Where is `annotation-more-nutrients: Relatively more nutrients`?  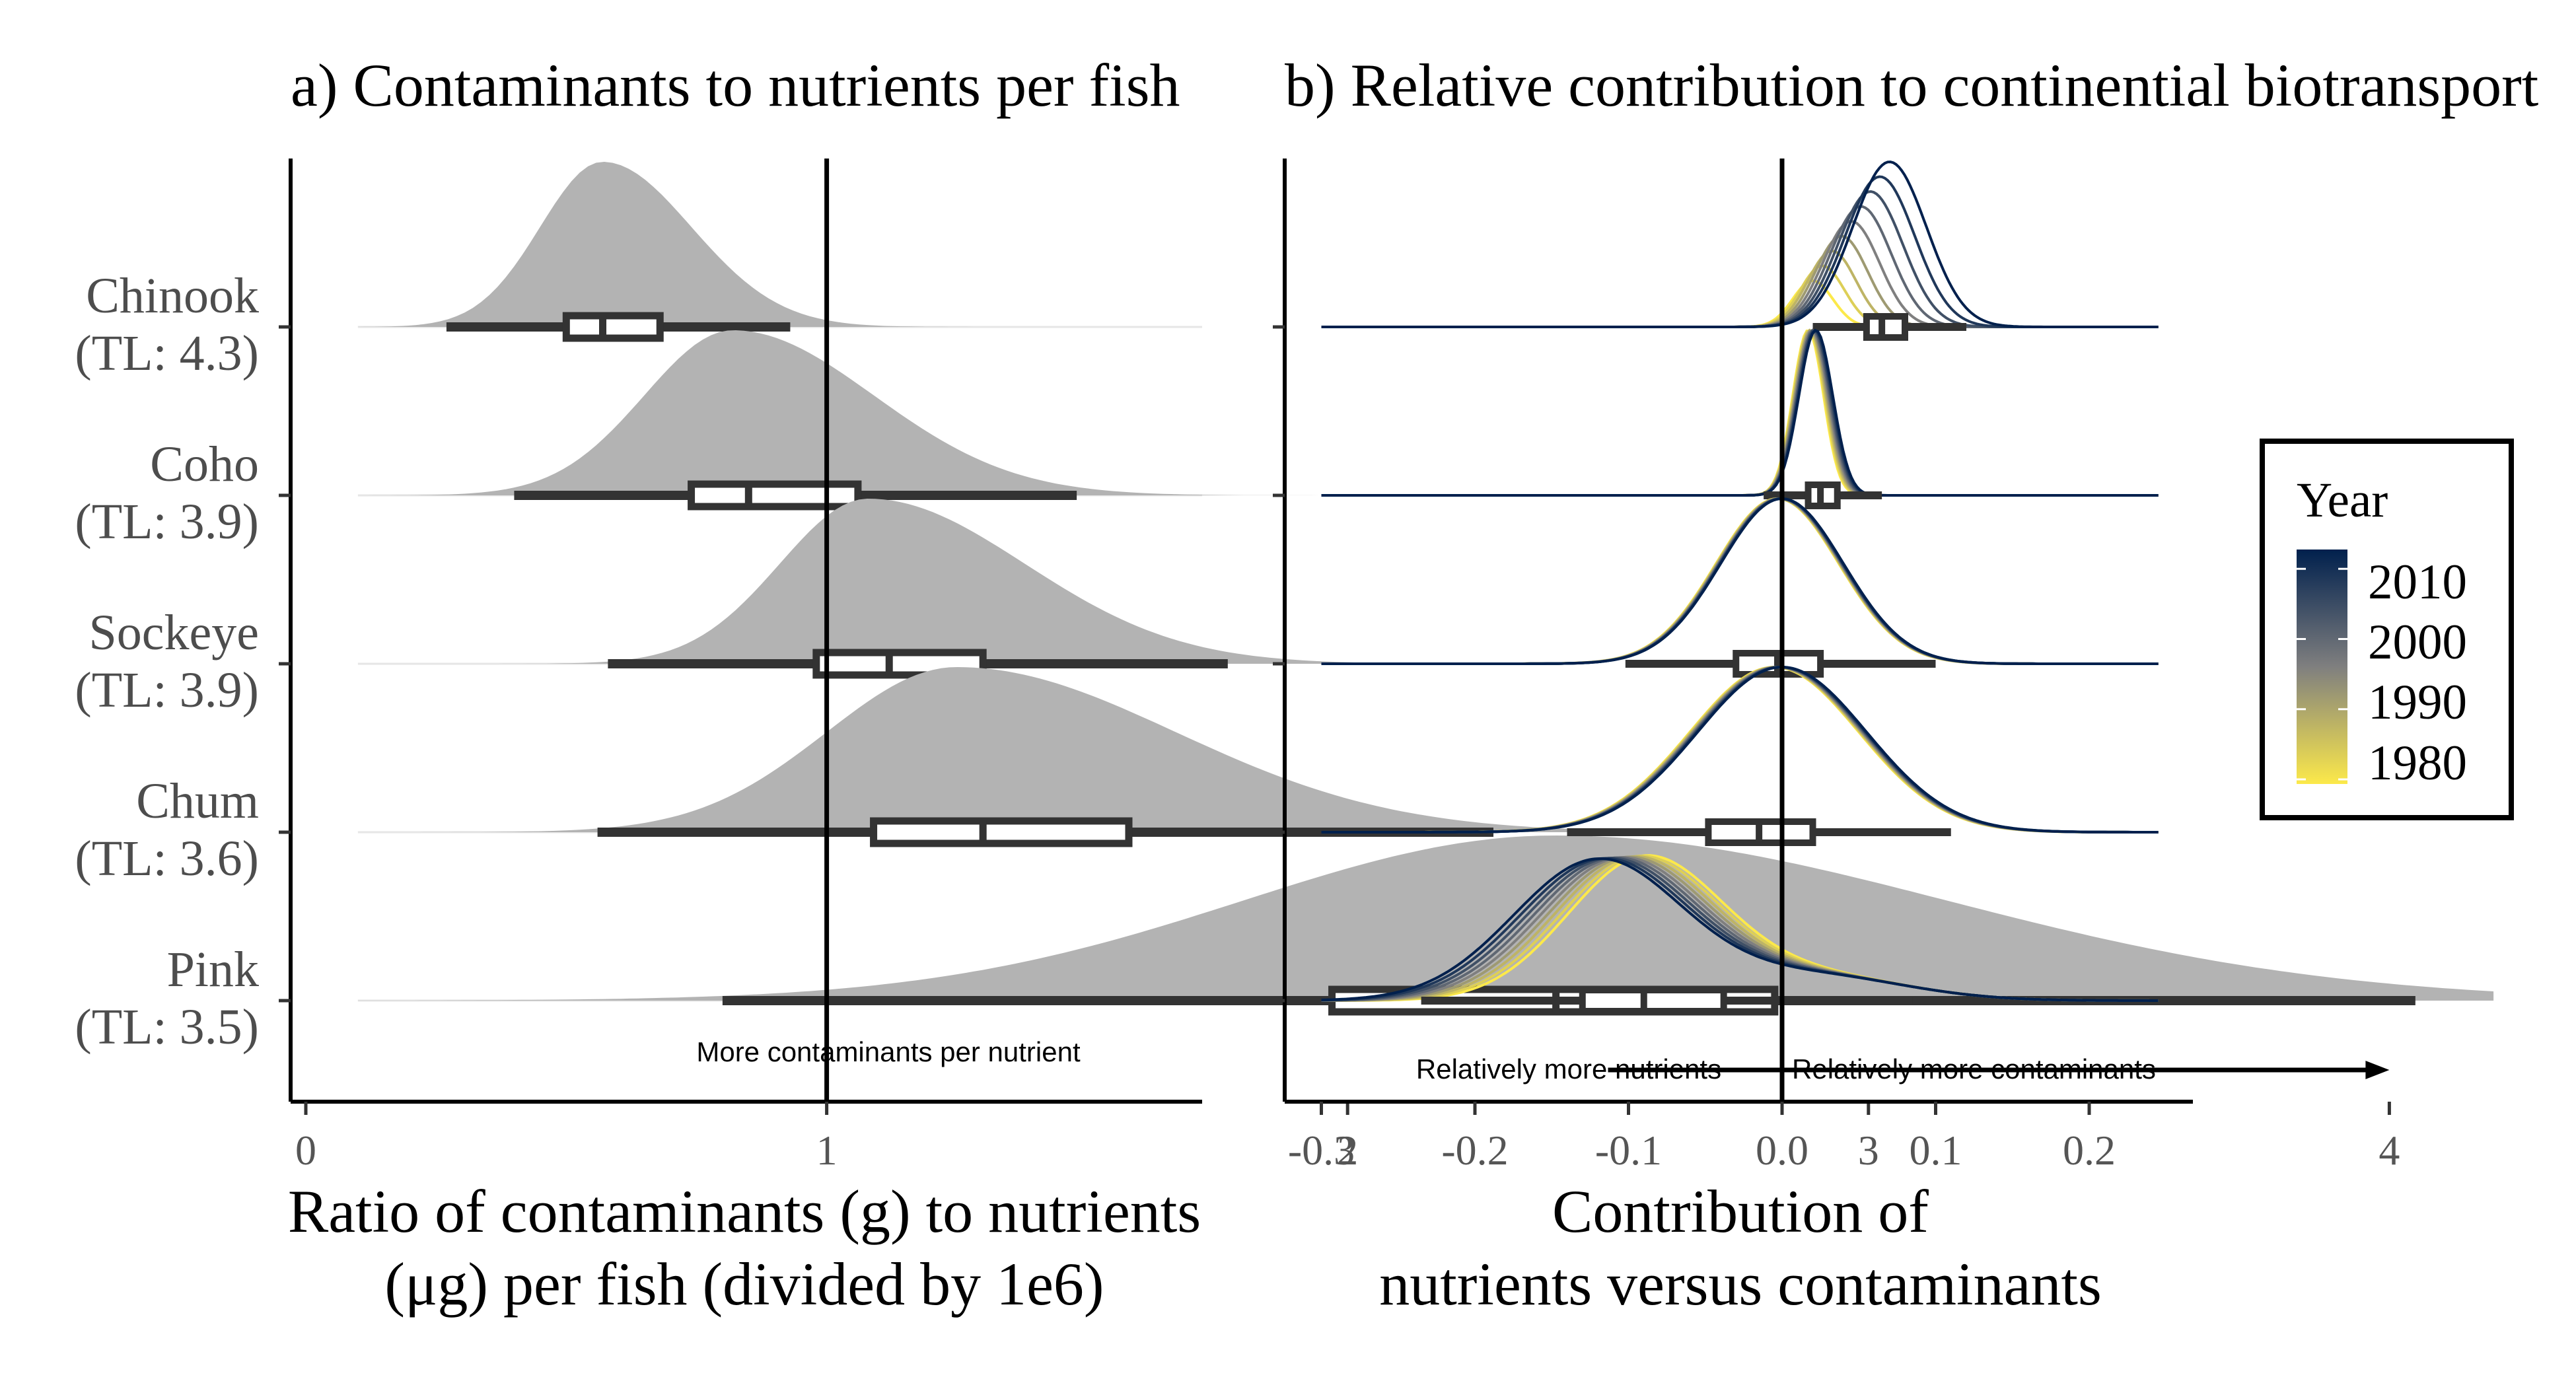 annotation-more-nutrients: Relatively more nutrients is located at coordinates (1569, 1069).